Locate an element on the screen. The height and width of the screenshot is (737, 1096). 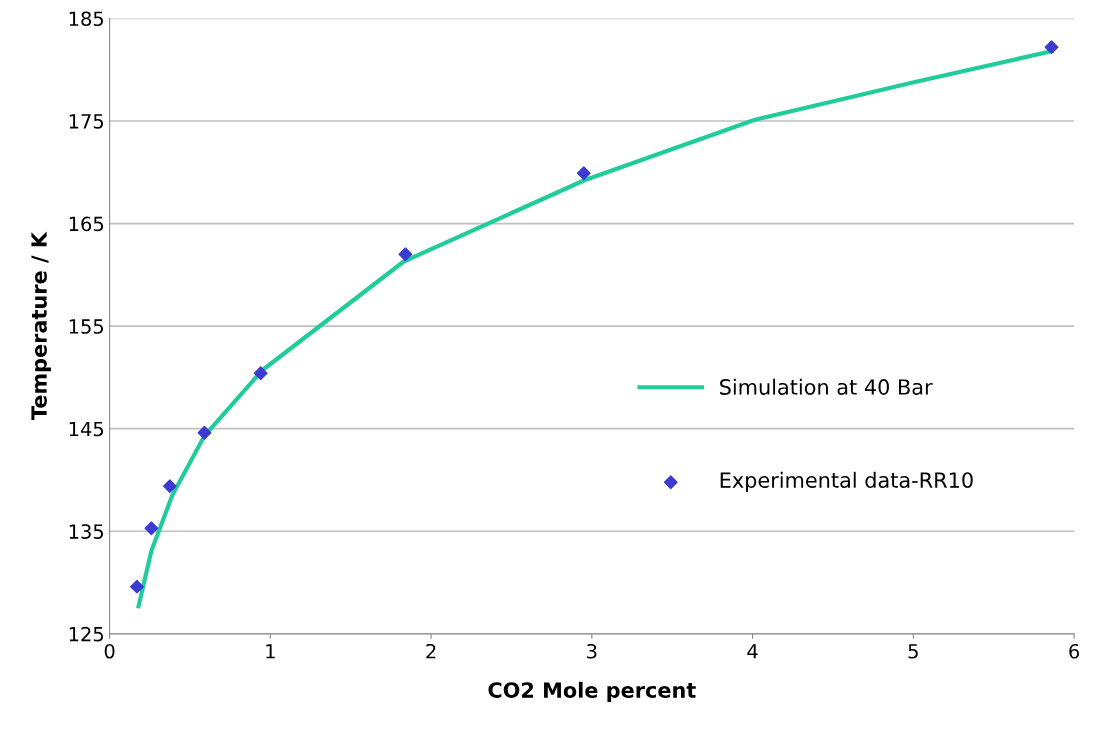
y-tick-label: 155 is located at coordinates (86, 326).